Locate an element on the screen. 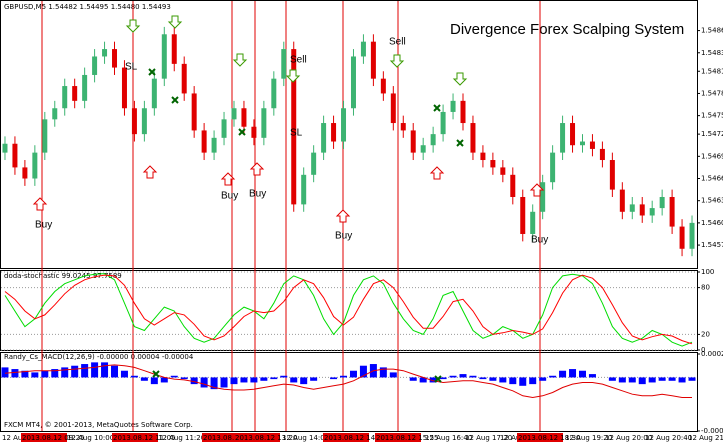  y-tick-label: 1.54780 is located at coordinates (712, 93).